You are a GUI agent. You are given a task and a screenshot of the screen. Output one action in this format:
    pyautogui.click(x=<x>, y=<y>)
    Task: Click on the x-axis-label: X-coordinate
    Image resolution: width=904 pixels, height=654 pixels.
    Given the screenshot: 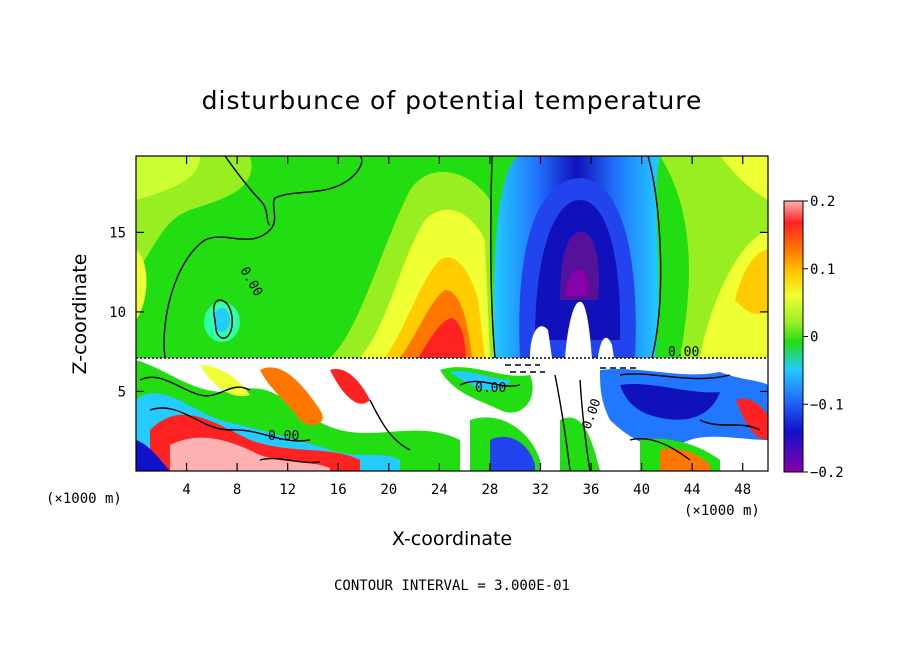 What is the action you would take?
    pyautogui.click(x=452, y=539)
    